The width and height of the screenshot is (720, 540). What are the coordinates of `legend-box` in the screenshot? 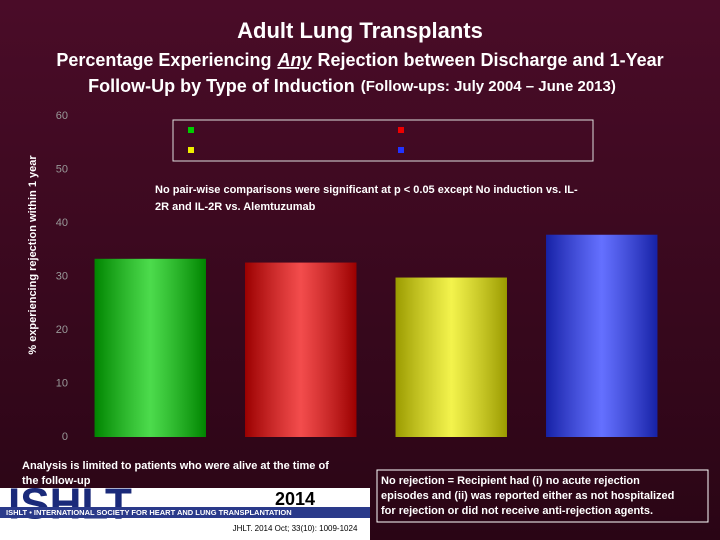 It's located at (383, 140).